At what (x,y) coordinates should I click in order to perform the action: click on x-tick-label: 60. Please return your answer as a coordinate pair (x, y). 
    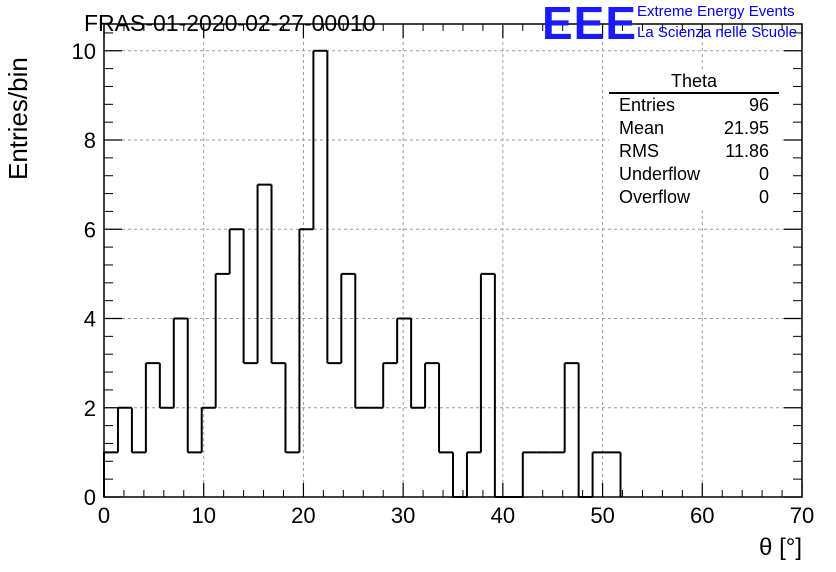
    Looking at the image, I should click on (702, 515).